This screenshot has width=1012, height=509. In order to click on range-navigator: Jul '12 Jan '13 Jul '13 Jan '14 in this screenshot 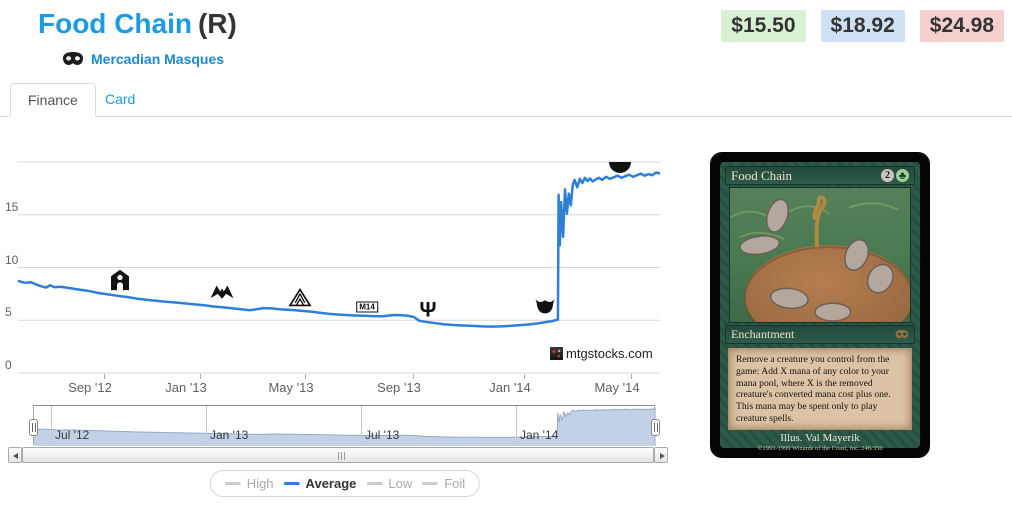, I will do `click(344, 425)`.